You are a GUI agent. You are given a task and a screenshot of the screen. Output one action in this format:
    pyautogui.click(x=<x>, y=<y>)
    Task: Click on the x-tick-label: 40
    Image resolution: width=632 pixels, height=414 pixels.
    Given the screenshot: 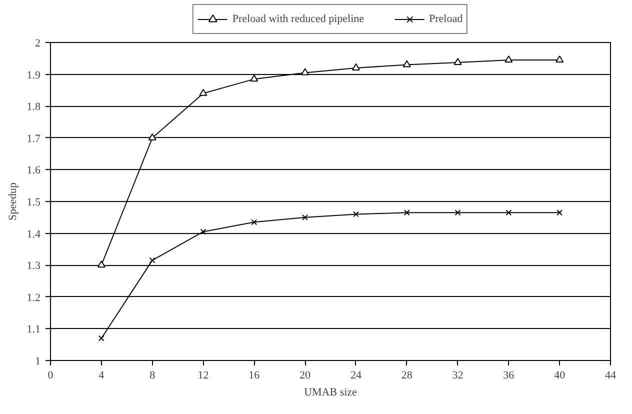 What is the action you would take?
    pyautogui.click(x=560, y=376)
    